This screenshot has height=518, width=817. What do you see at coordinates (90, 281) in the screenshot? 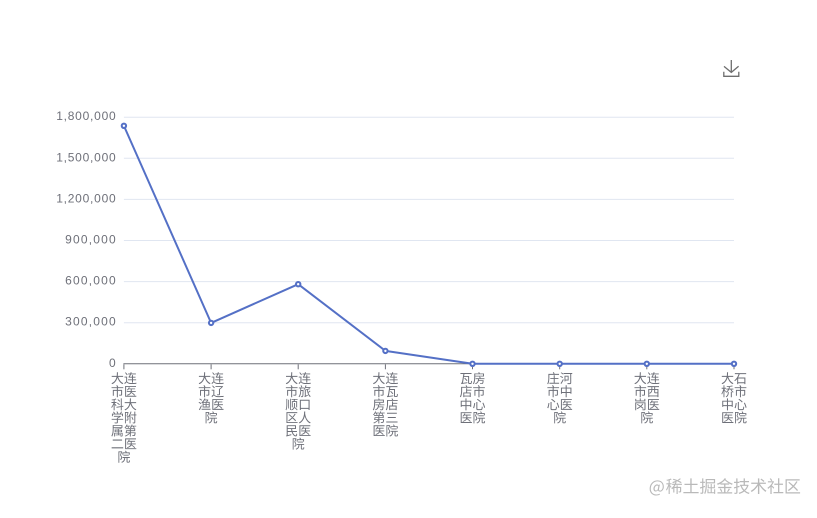
I see `svg-text: 600,000` at bounding box center [90, 281].